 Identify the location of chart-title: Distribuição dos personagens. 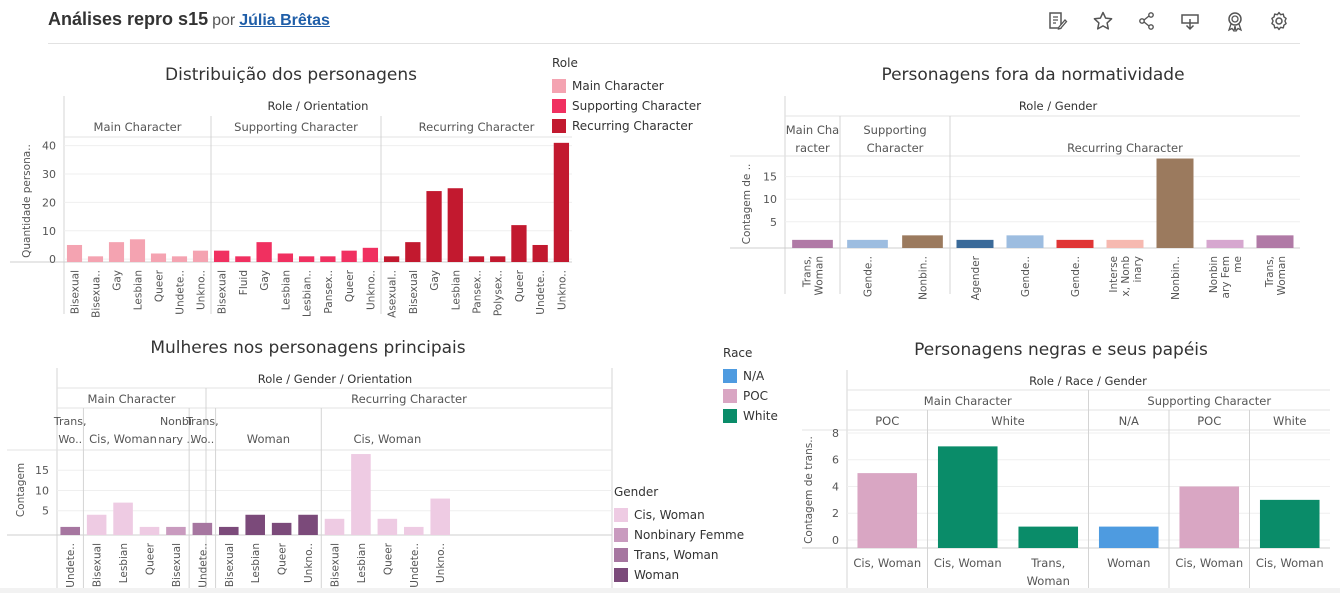
(291, 75).